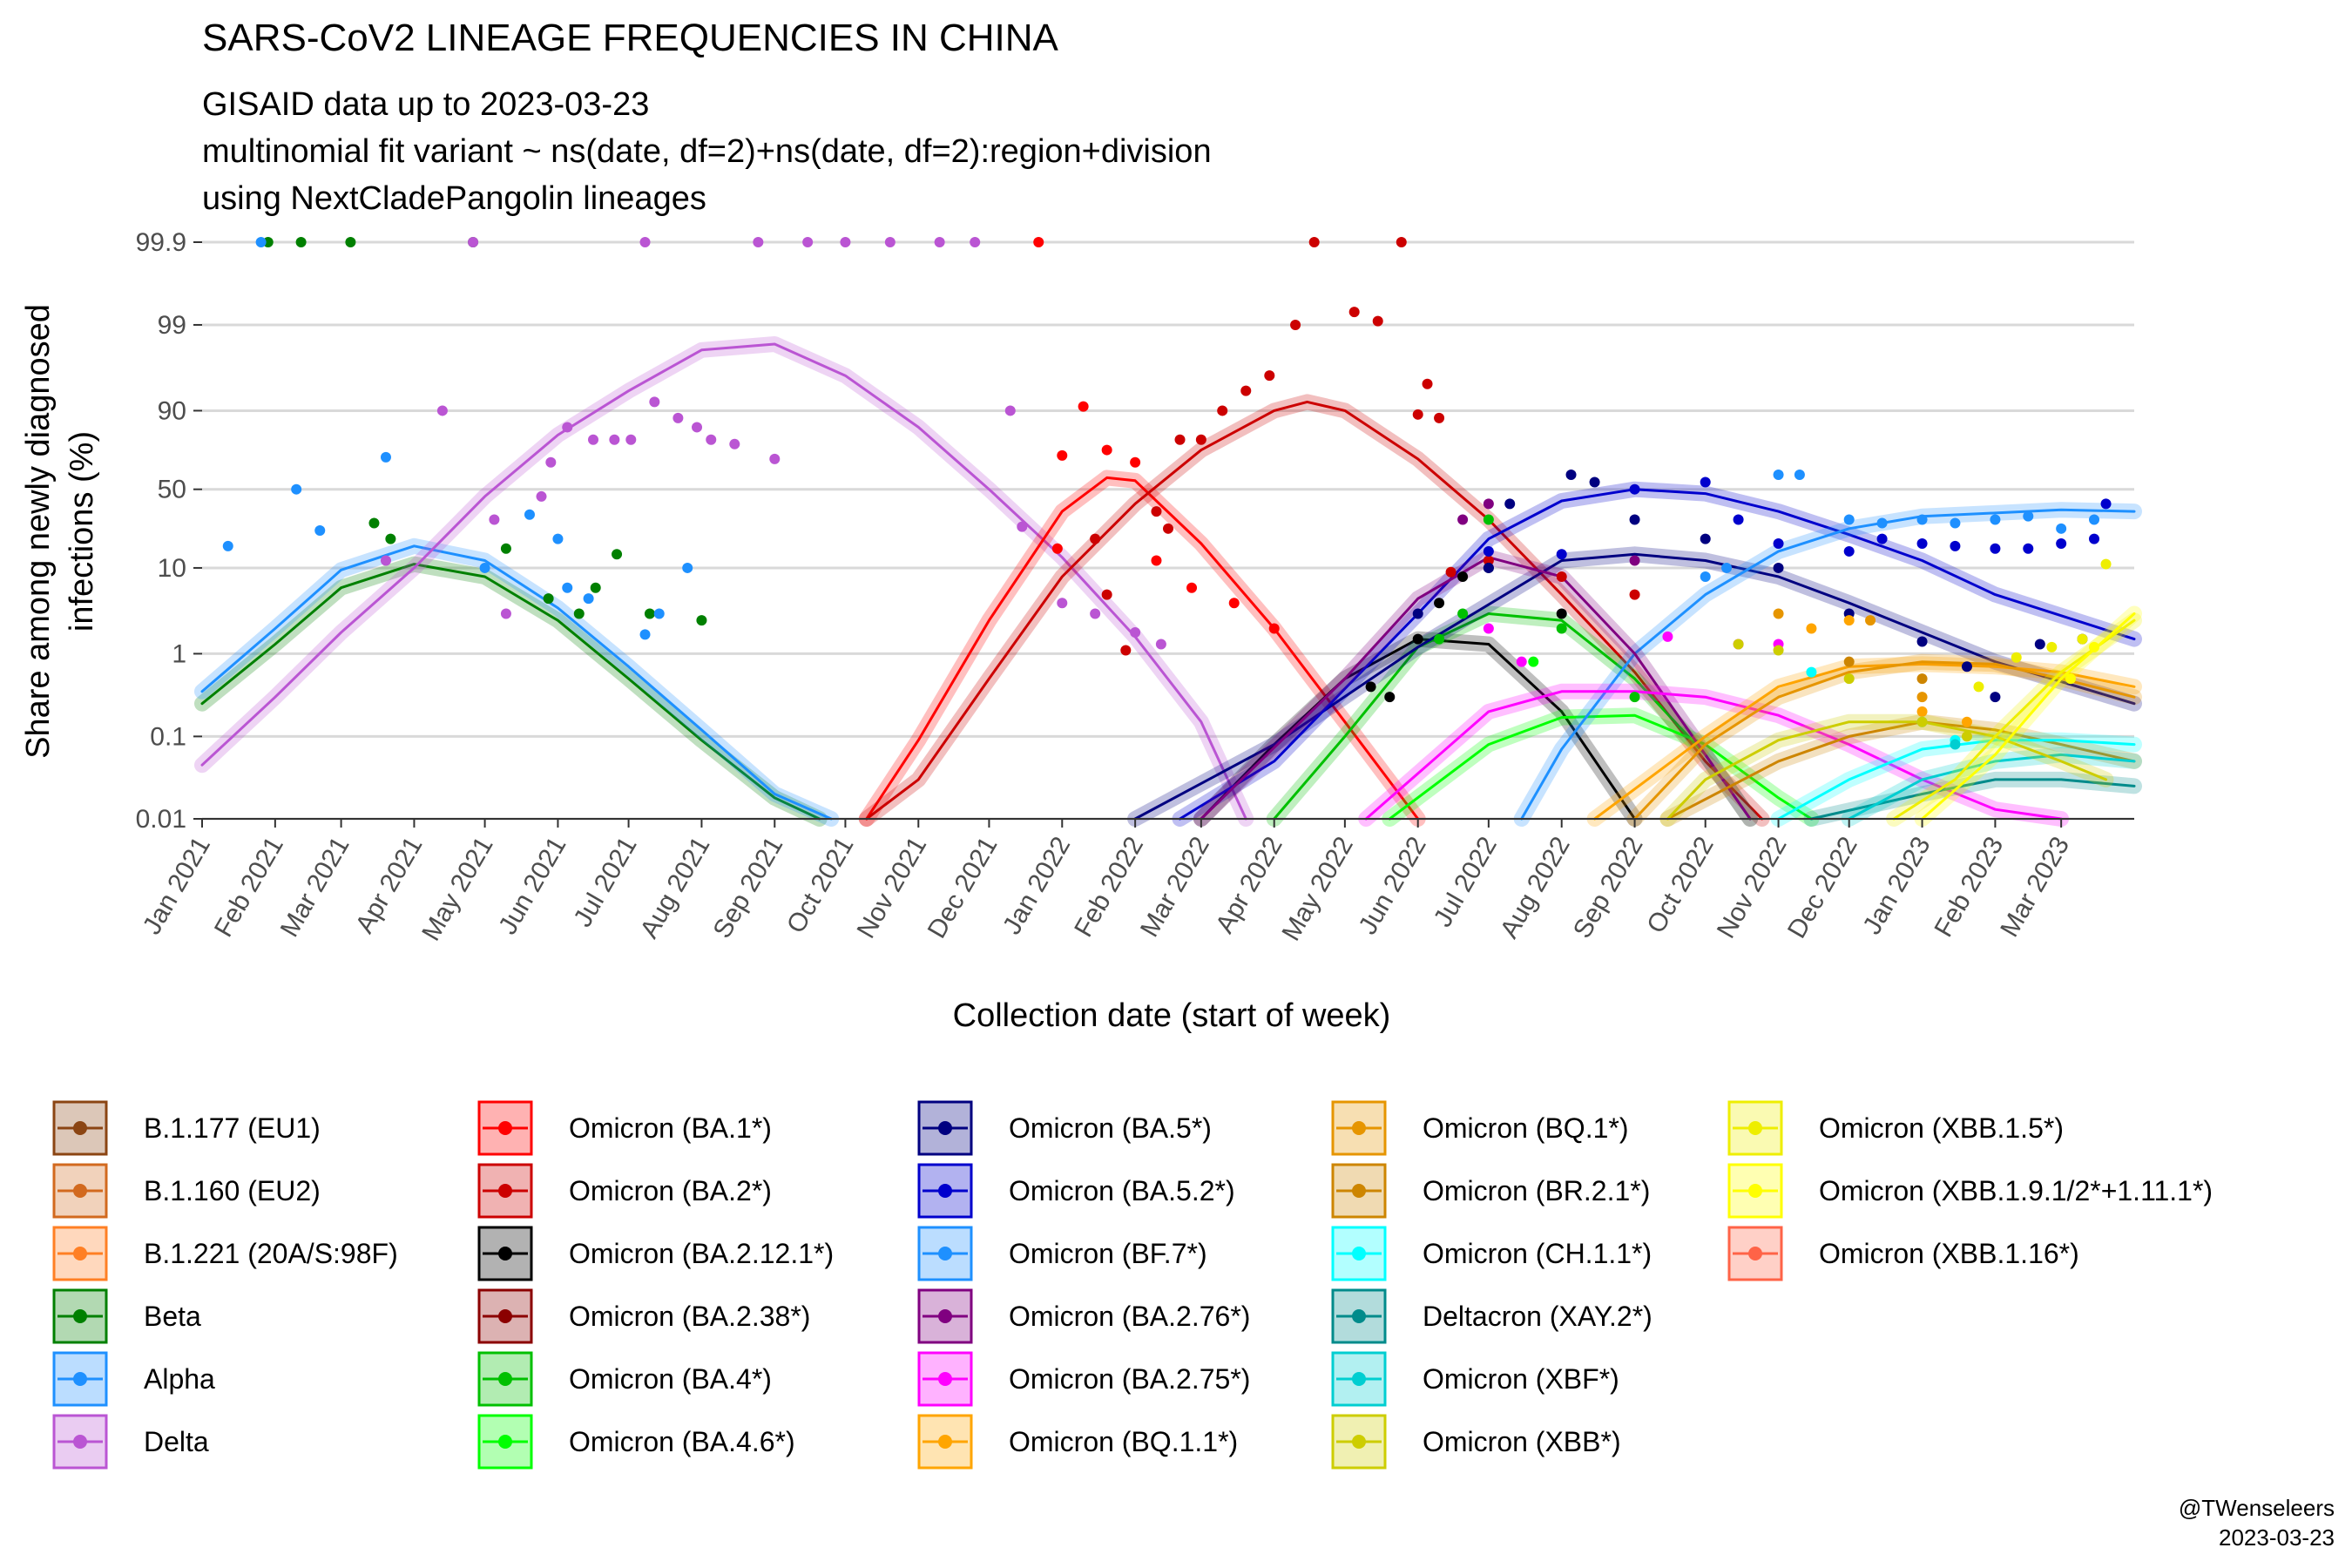  I want to click on legend-label: B.1.177 (EU1), so click(233, 1128).